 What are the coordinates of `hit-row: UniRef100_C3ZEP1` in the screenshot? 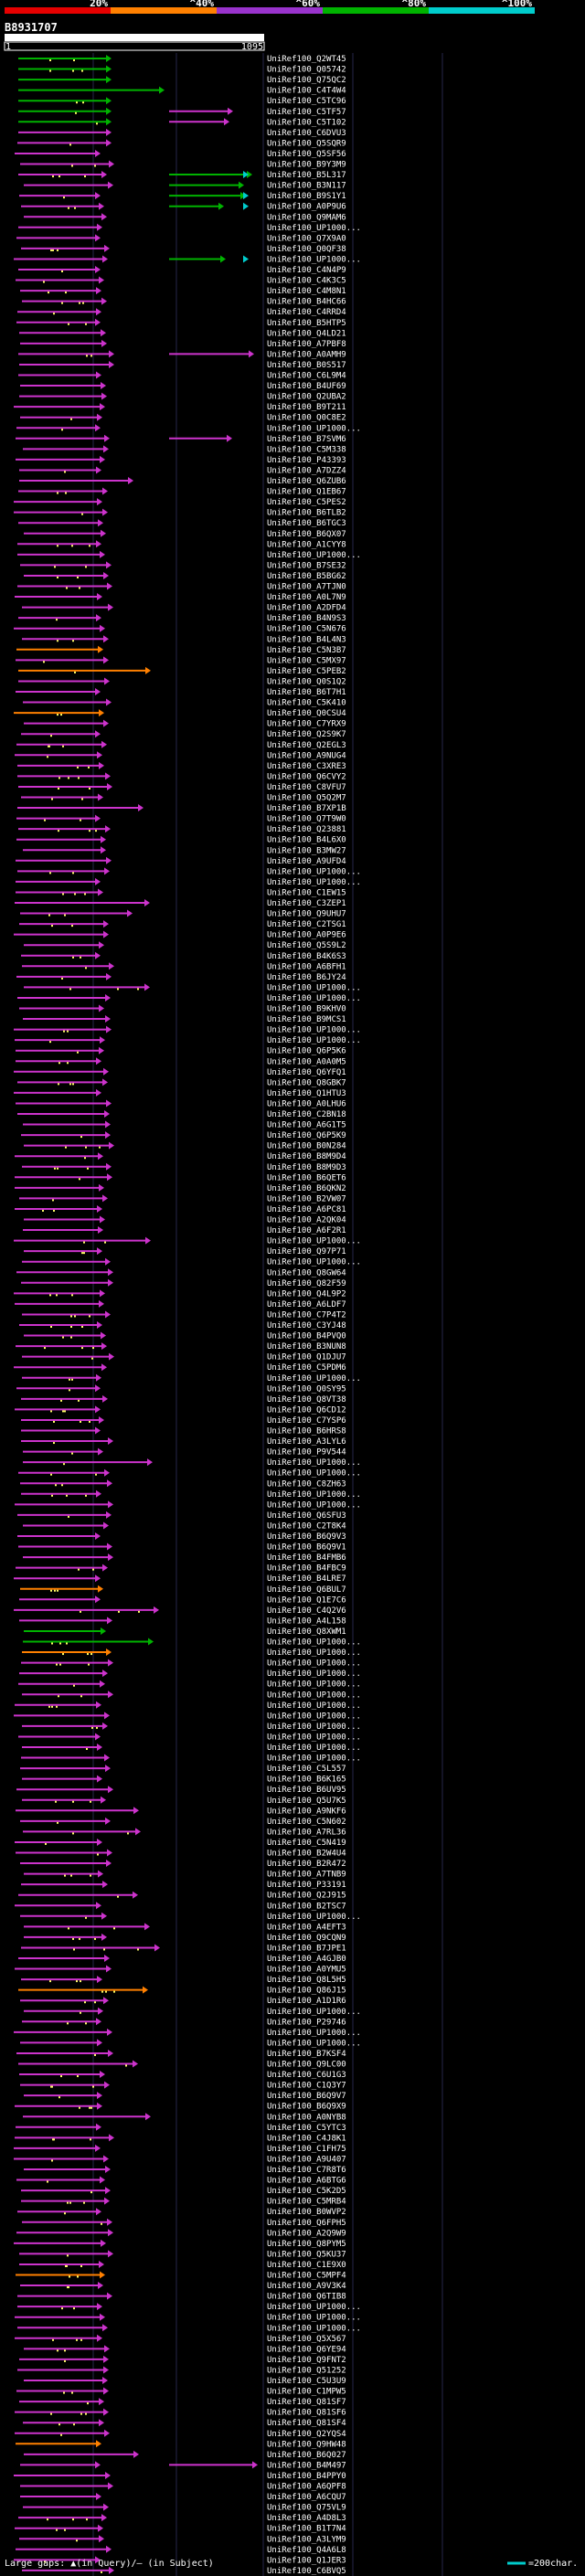 It's located at (180, 903).